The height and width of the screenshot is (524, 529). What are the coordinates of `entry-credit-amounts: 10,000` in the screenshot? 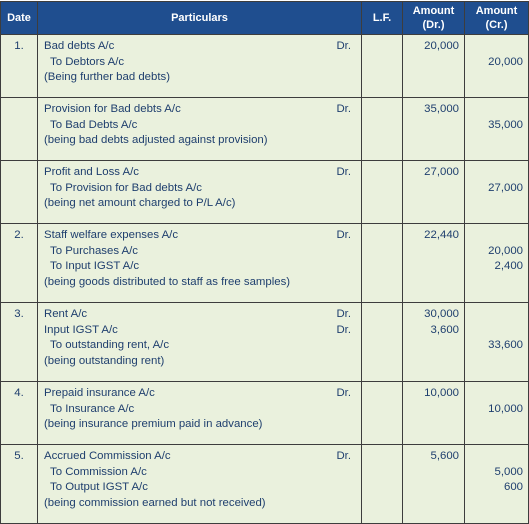 It's located at (496, 413).